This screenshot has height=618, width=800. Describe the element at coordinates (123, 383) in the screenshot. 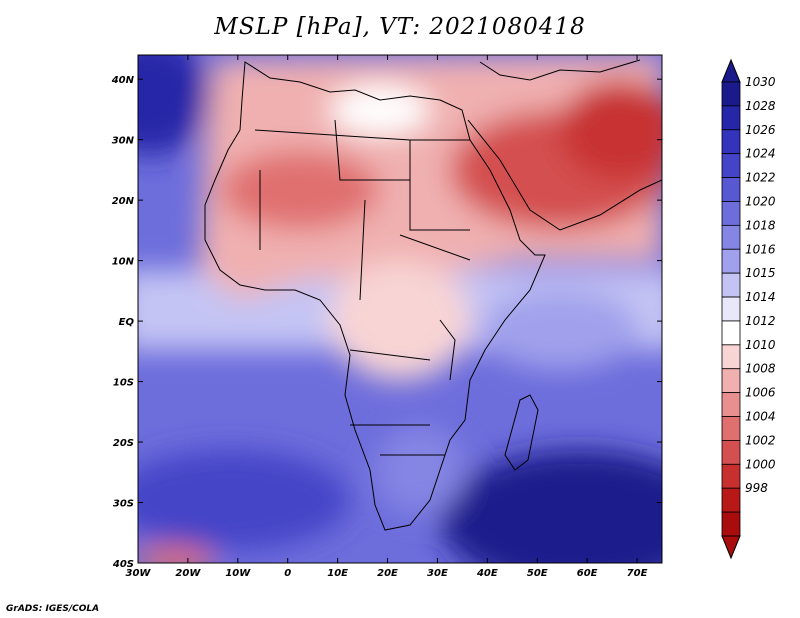

I see `lat-tick-label: 10S` at that location.